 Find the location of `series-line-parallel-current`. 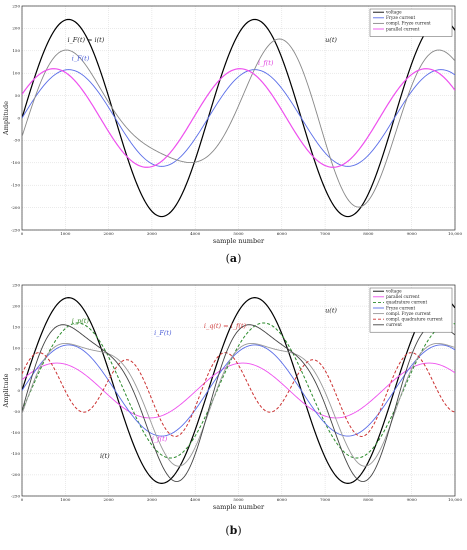

series-line-parallel-current is located at coordinates (238, 390).